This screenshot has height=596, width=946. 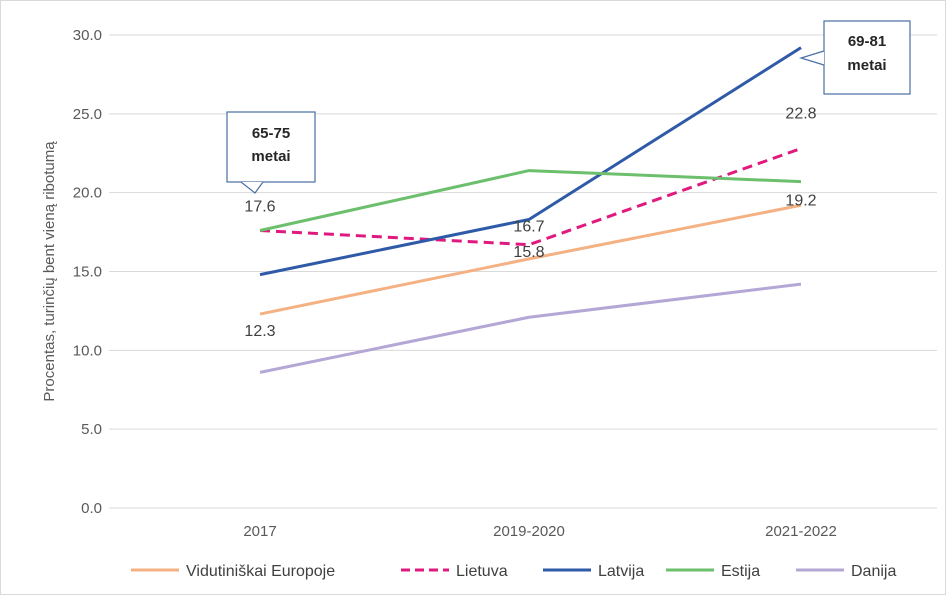 What do you see at coordinates (271, 133) in the screenshot?
I see `callout-text: 65-75` at bounding box center [271, 133].